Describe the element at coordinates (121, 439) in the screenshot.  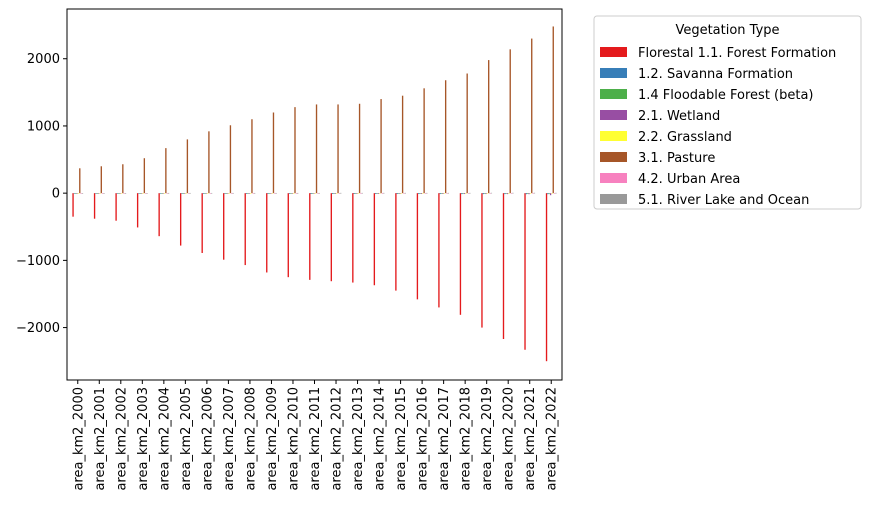
I see `x-tick-label: area_km2_2002` at that location.